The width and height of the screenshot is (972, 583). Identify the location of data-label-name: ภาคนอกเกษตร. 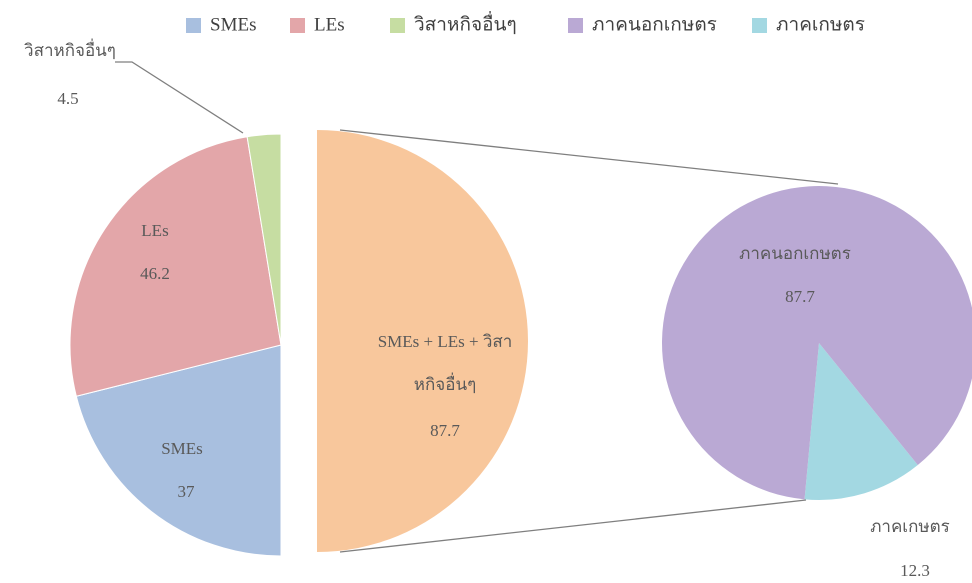
(795, 253).